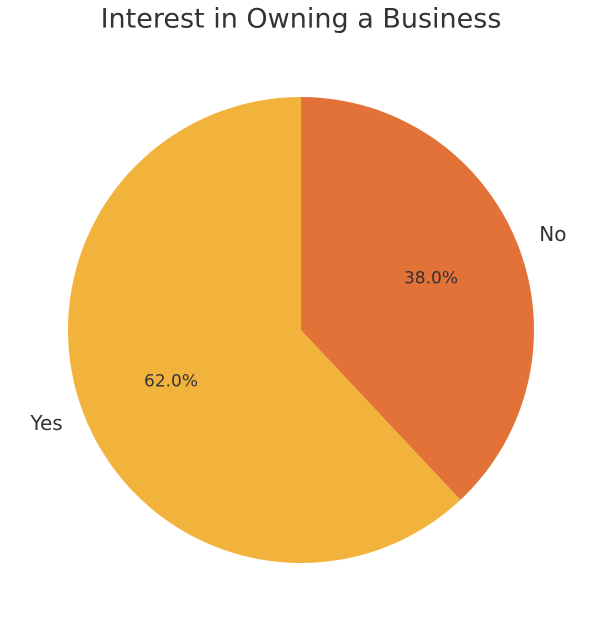  What do you see at coordinates (171, 381) in the screenshot?
I see `percent-label: 62.0%` at bounding box center [171, 381].